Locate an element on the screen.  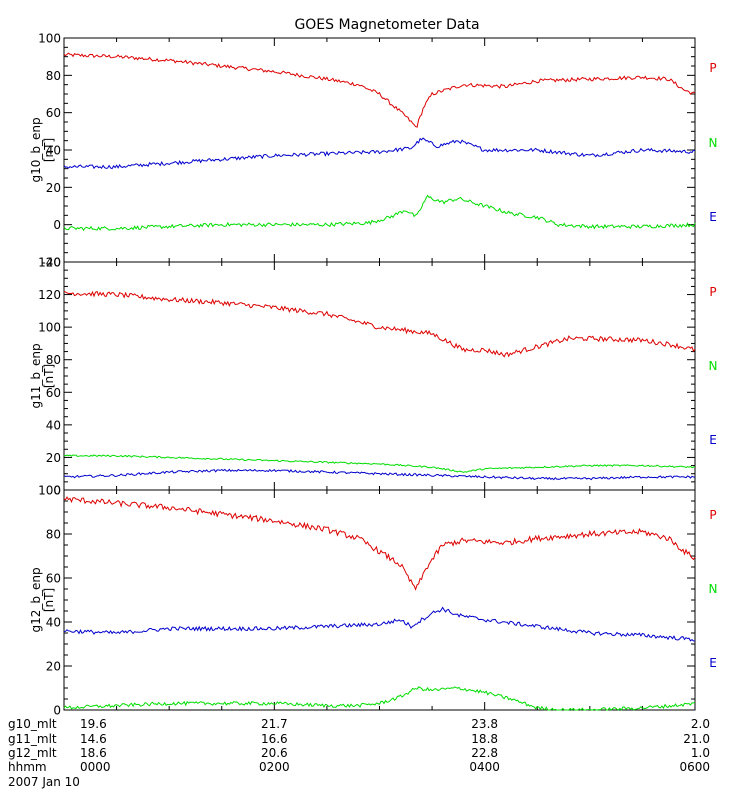
footer-row-label: hhmm is located at coordinates (27, 767).